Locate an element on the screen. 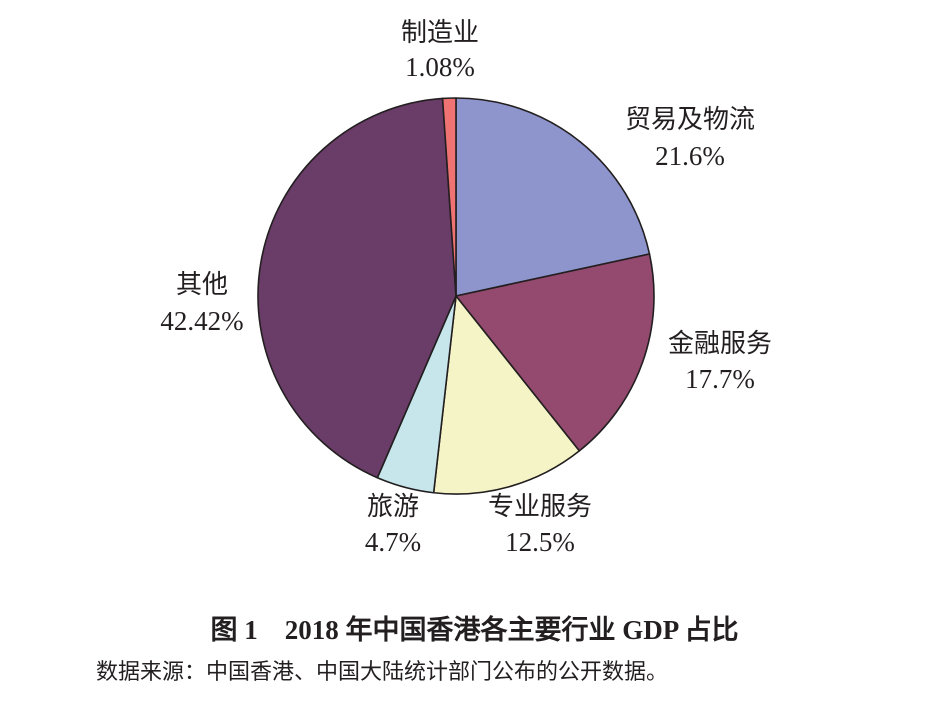  slice-label: 制造业 is located at coordinates (440, 33).